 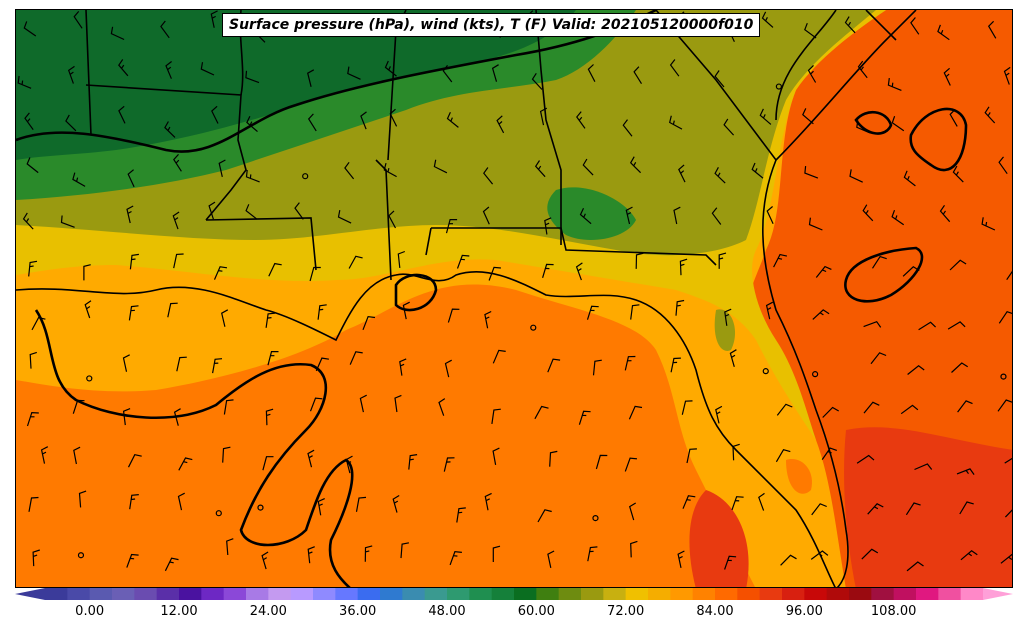 What do you see at coordinates (799, 476) in the screenshot?
I see `fl-lake-patch` at bounding box center [799, 476].